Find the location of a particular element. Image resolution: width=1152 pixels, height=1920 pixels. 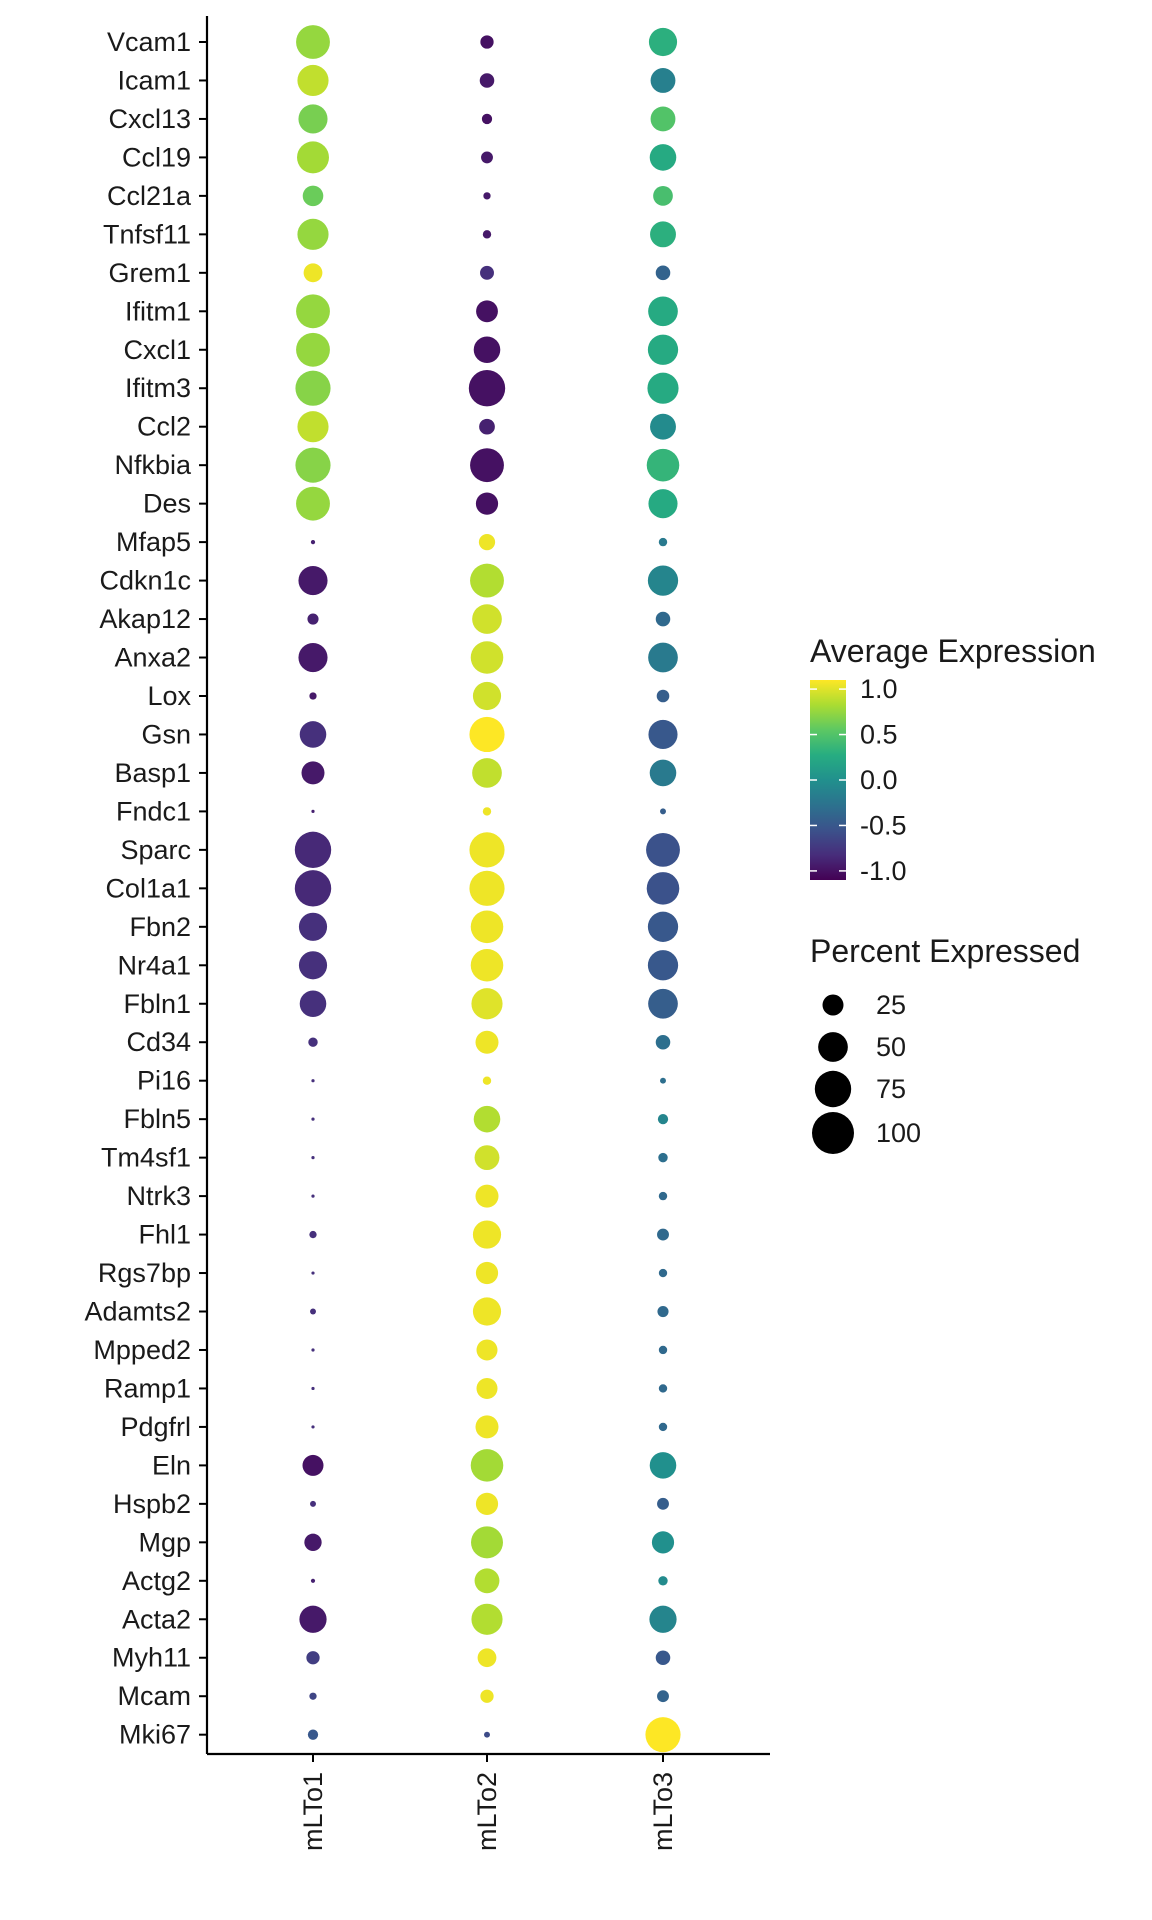

dot-Acta2-mLTo1 is located at coordinates (313, 1619).